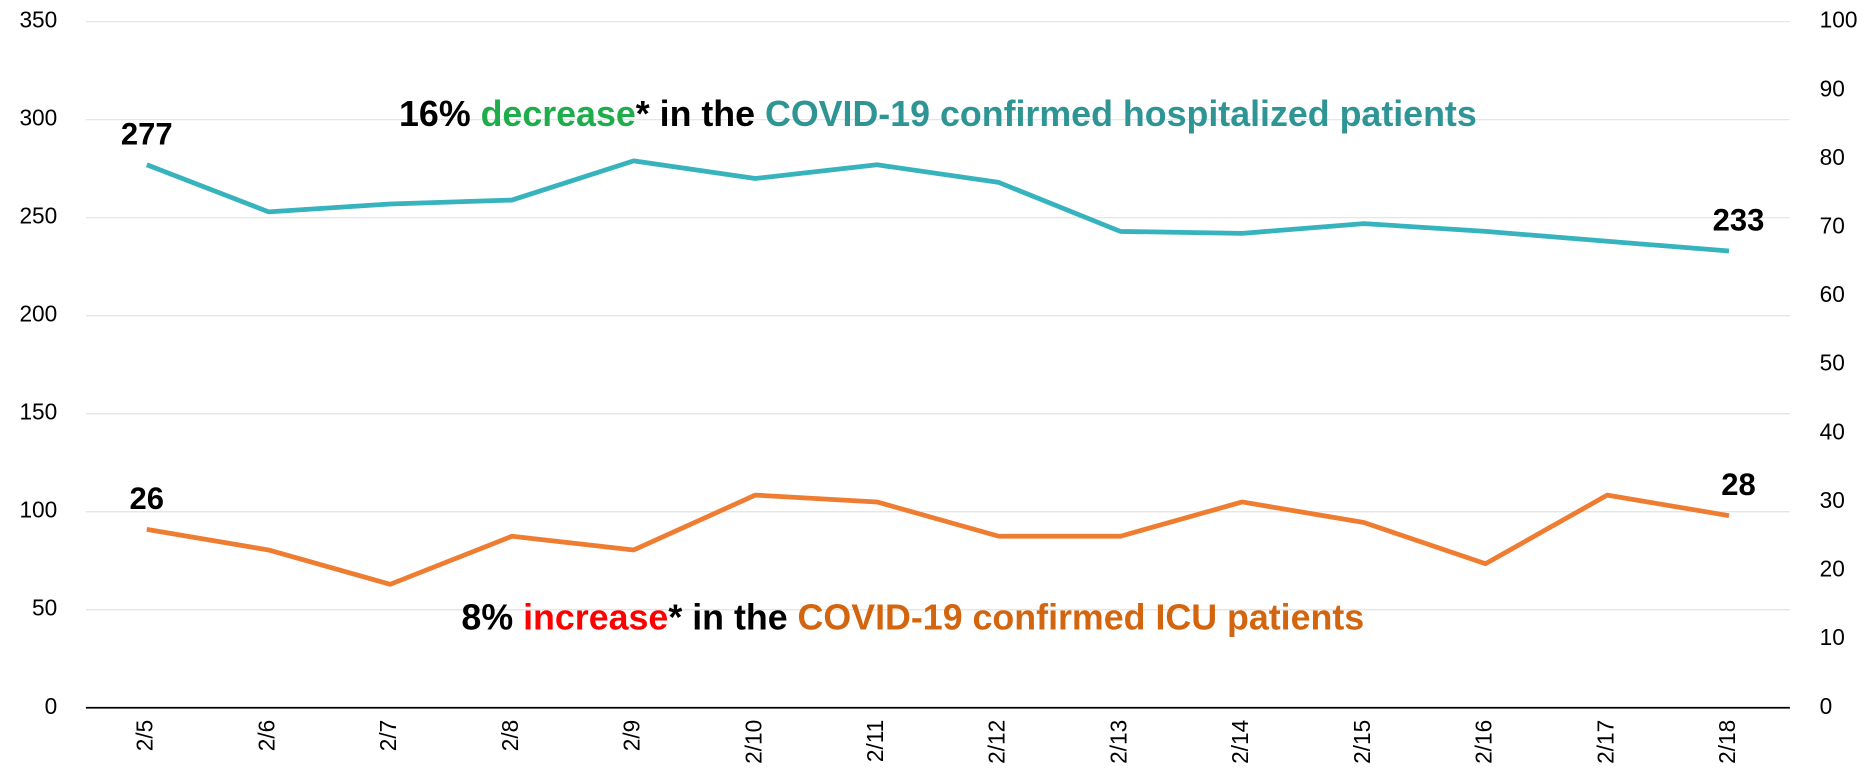 The image size is (1871, 776). What do you see at coordinates (147, 133) in the screenshot?
I see `data-label: 277` at bounding box center [147, 133].